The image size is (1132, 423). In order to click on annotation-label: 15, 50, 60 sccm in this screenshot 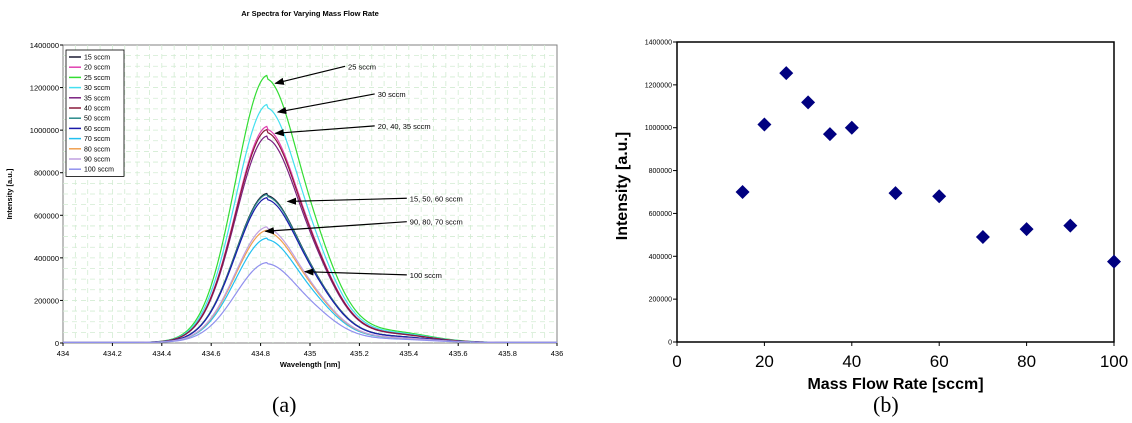, I will do `click(436, 198)`.